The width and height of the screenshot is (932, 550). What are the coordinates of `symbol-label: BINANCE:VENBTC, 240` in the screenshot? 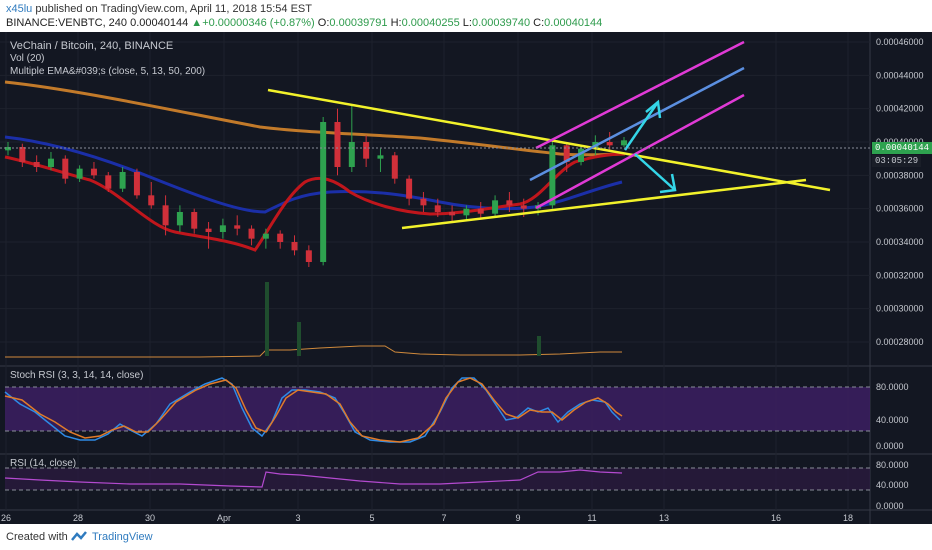 It's located at (67, 23).